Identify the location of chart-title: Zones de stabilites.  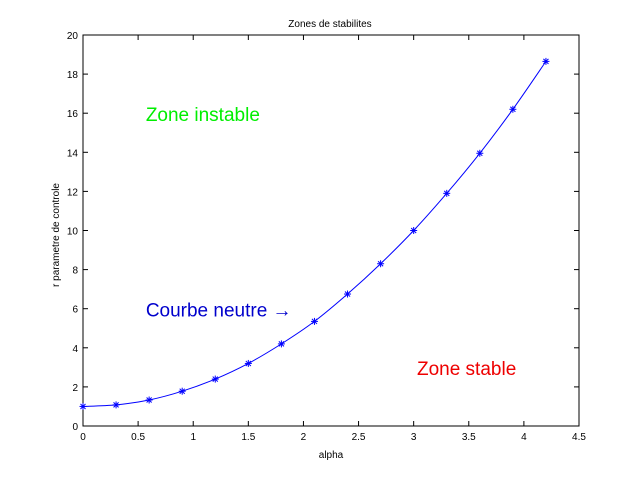
(329, 24).